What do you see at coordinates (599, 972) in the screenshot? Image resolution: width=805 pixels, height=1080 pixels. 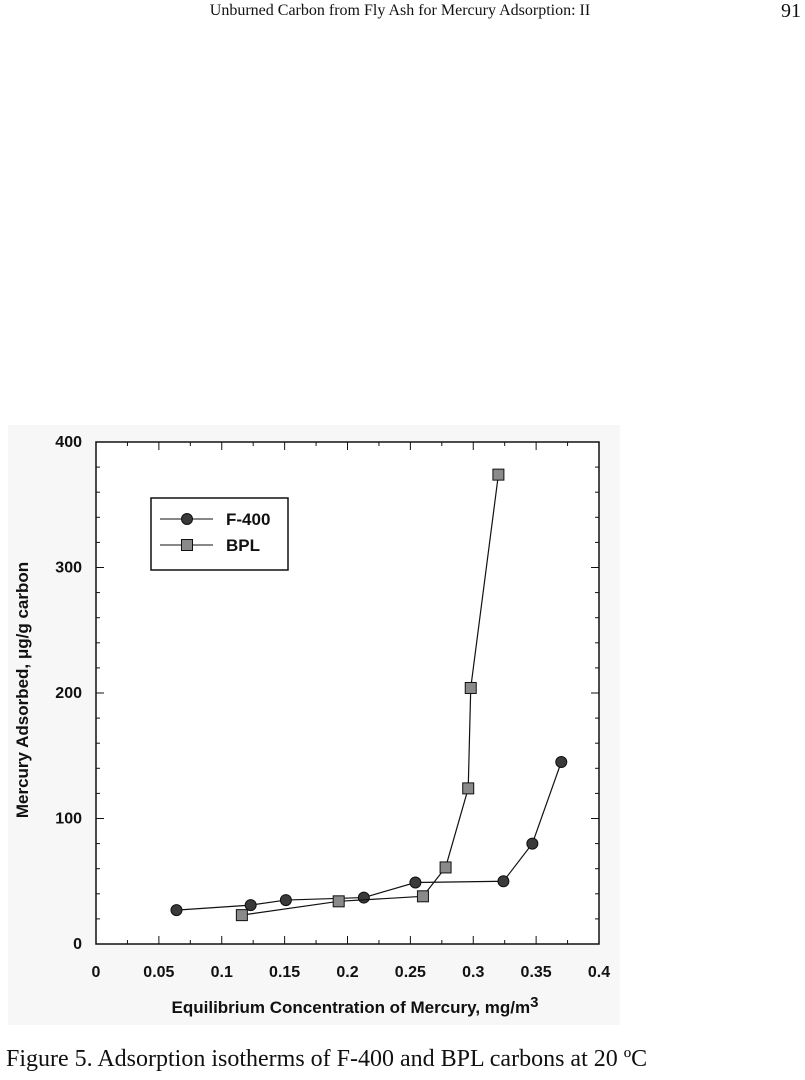 I see `x-tick-label: 0.4` at bounding box center [599, 972].